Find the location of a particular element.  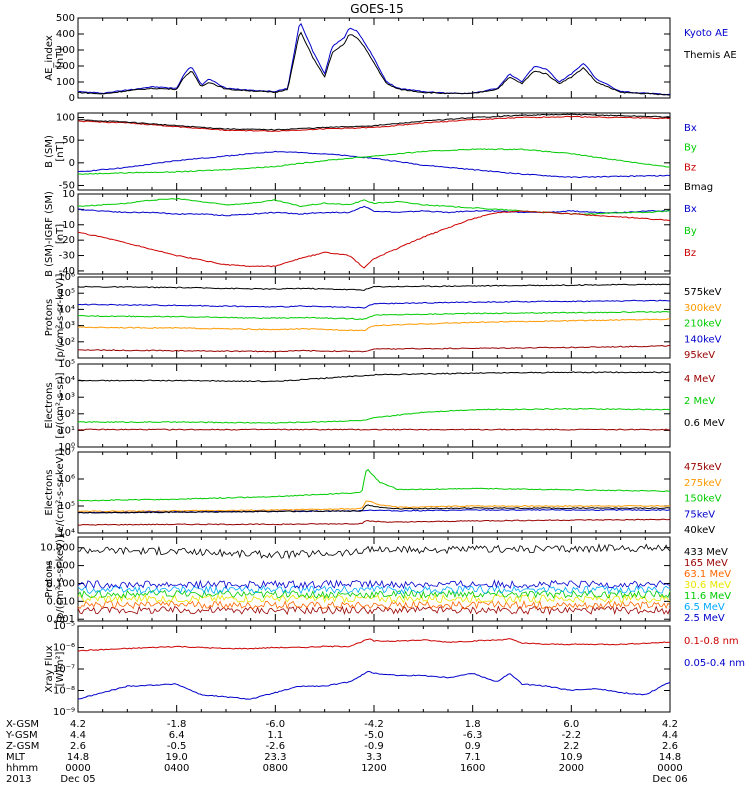

legend-entry: 0.1-0.8 nm is located at coordinates (711, 641).